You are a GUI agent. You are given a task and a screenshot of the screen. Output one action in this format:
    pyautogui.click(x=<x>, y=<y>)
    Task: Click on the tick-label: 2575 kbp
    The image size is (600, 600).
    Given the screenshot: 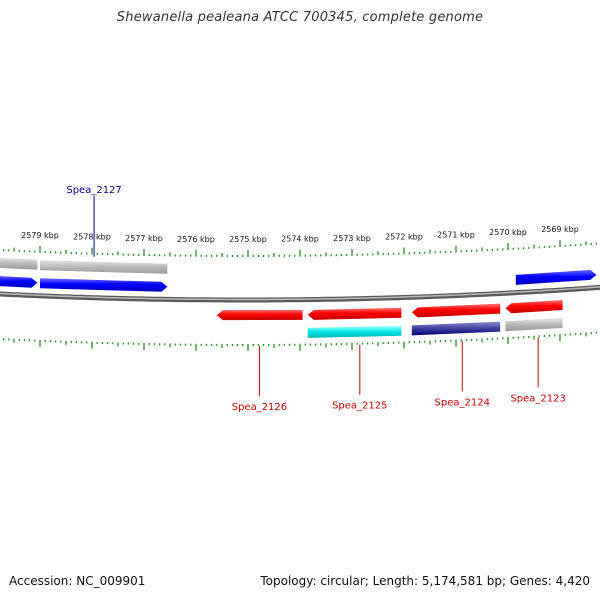 What is the action you would take?
    pyautogui.click(x=248, y=239)
    